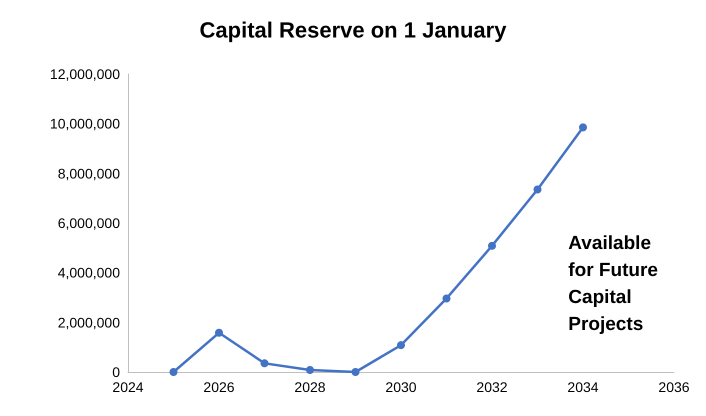  I want to click on y-tick-label: 12,000,000, so click(85, 74).